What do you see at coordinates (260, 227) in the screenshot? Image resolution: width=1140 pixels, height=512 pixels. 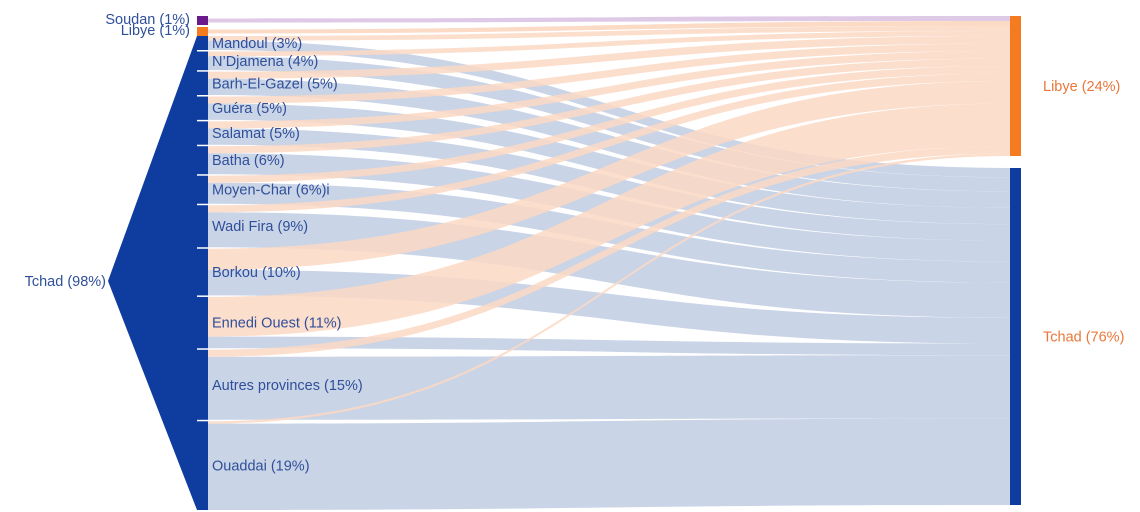 I see `label-wadi-fira-9: Wadi Fira (9%)` at bounding box center [260, 227].